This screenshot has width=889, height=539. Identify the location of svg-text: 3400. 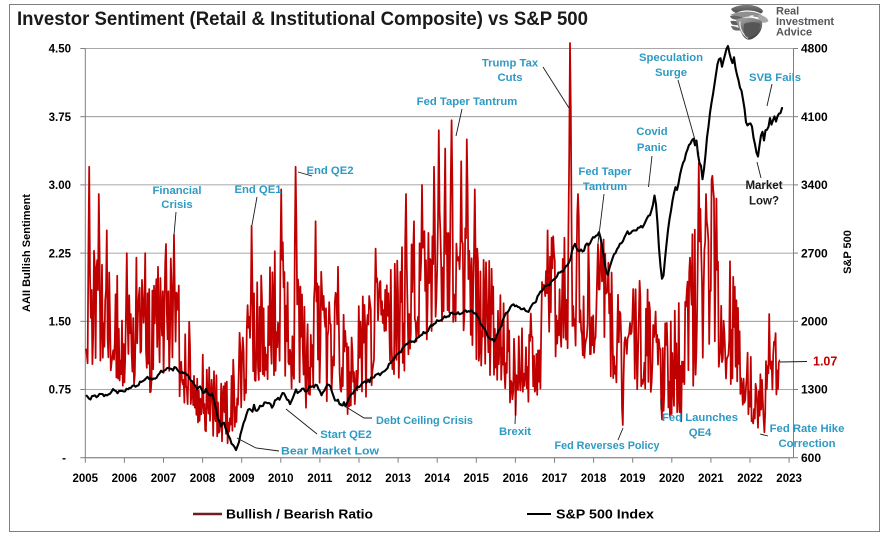
(814, 185).